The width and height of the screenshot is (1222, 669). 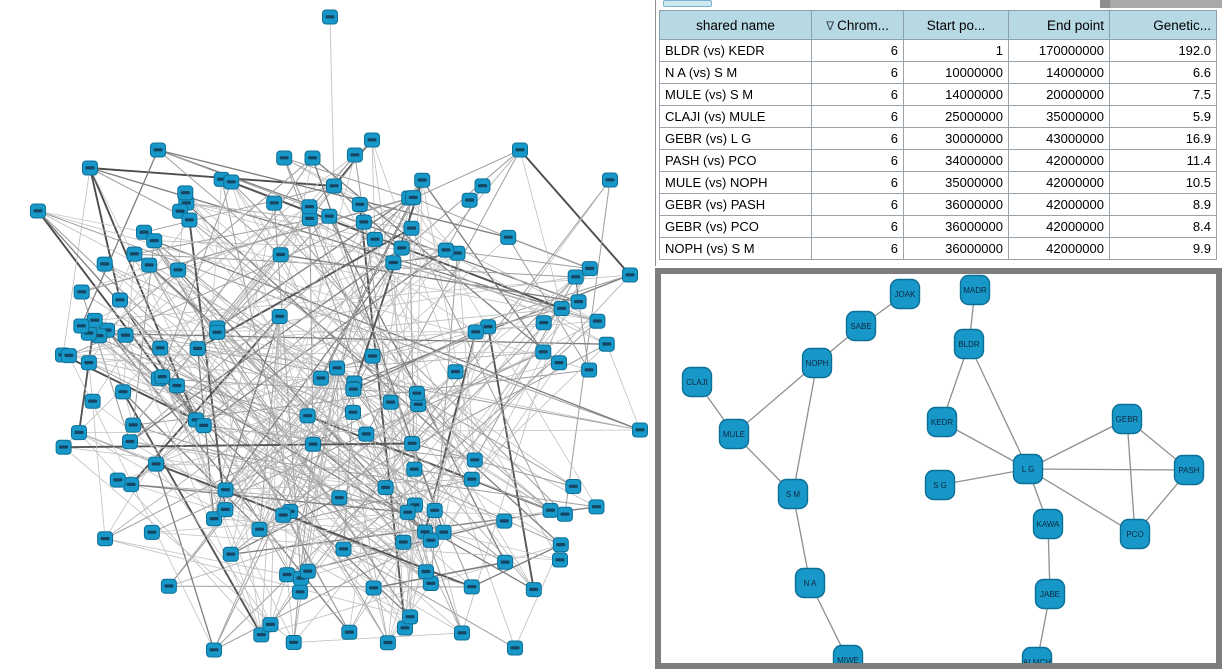 I want to click on network-node-kedr: KEDR, so click(x=942, y=422).